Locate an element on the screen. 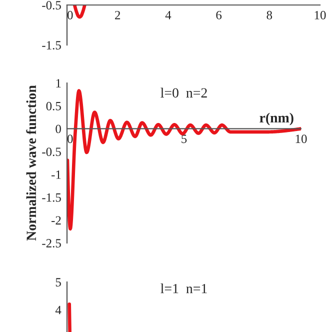  x-tick-label: 8 is located at coordinates (269, 15).